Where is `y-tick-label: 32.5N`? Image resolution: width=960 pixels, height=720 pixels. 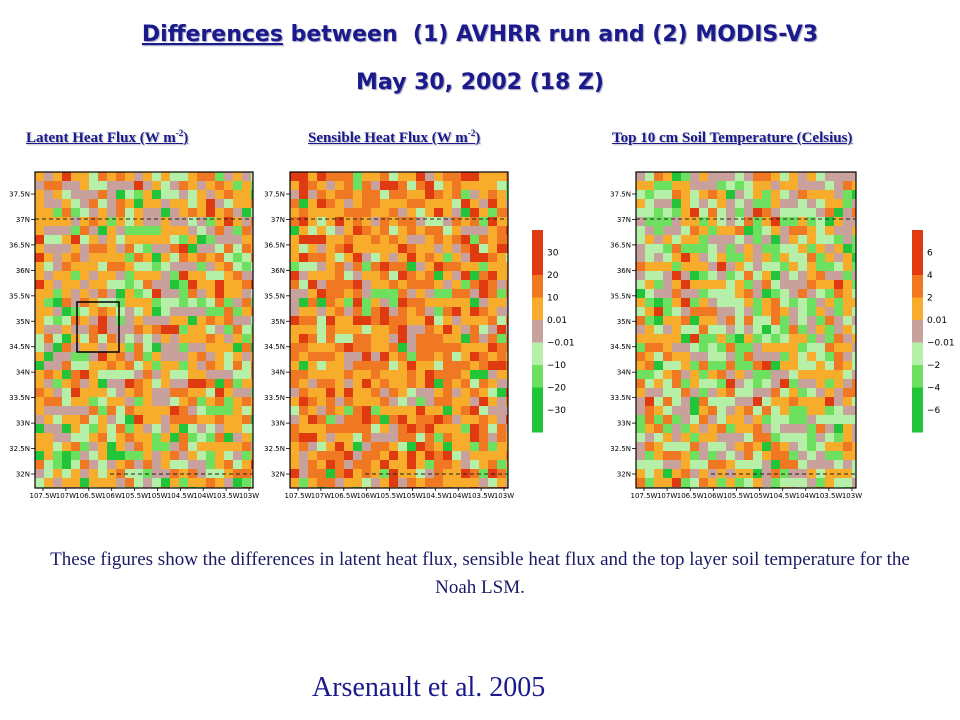 y-tick-label: 32.5N is located at coordinates (620, 449).